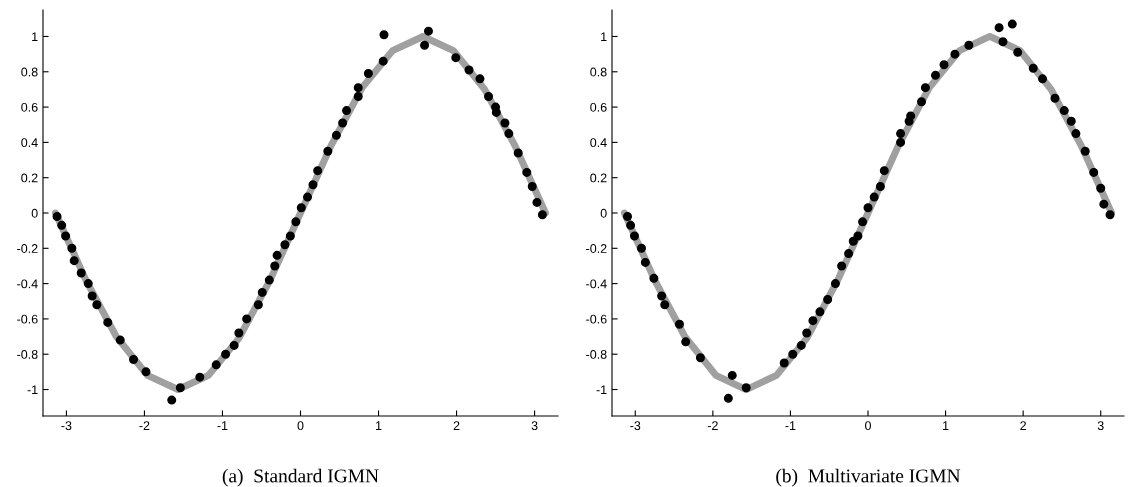 The height and width of the screenshot is (487, 1129). Describe the element at coordinates (27, 248) in the screenshot. I see `y-tick-label: -0.2` at that location.